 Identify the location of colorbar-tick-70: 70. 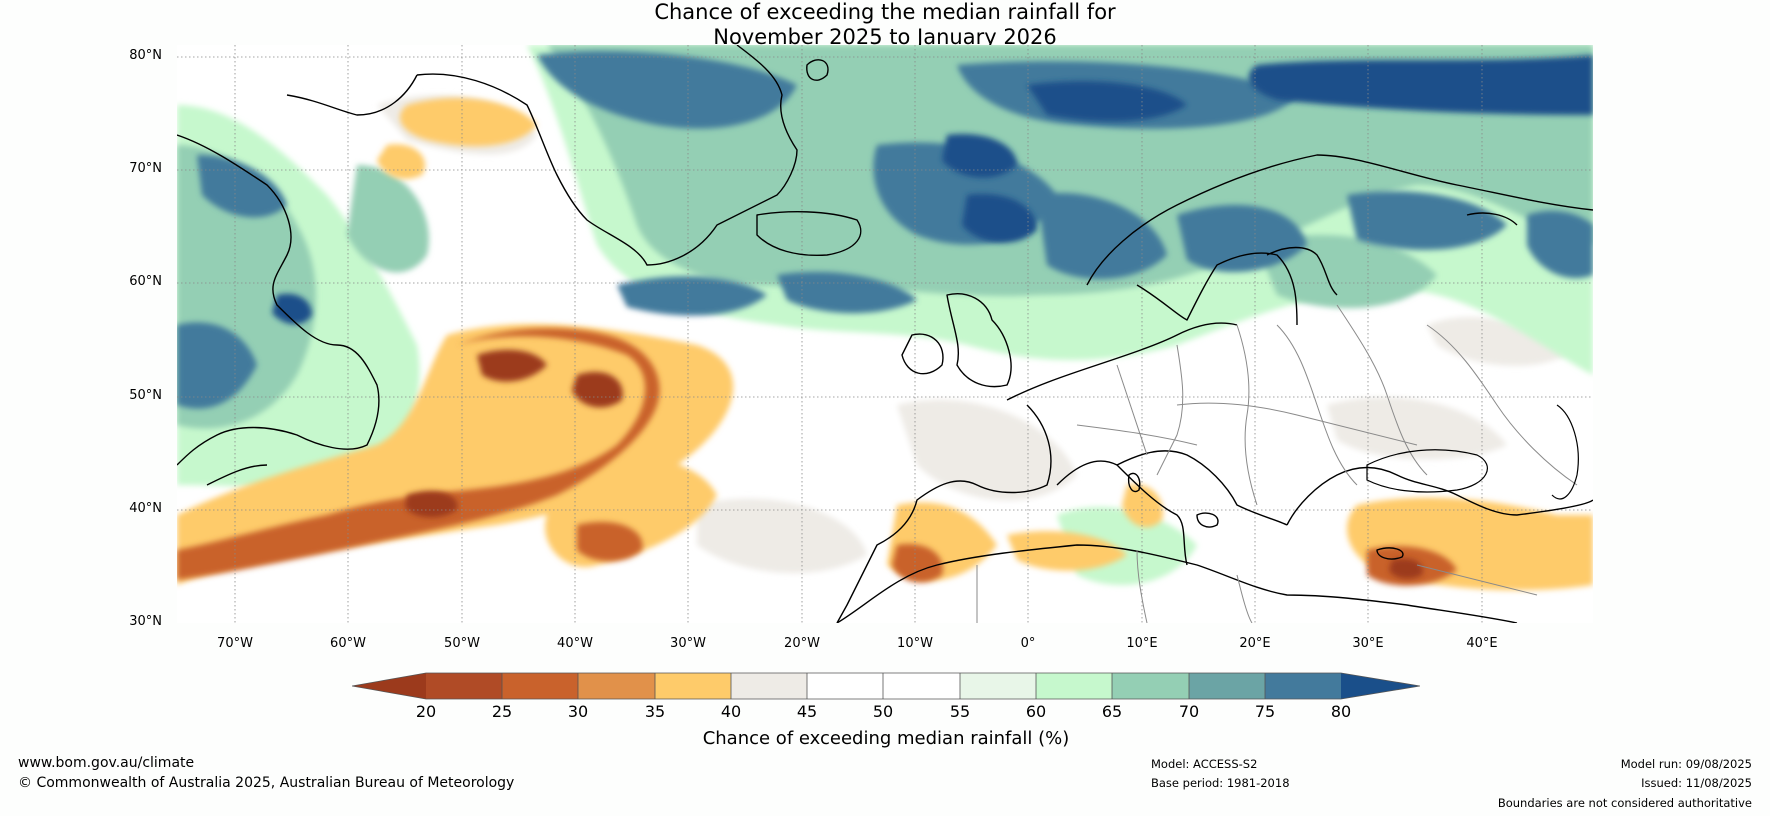
(1189, 711).